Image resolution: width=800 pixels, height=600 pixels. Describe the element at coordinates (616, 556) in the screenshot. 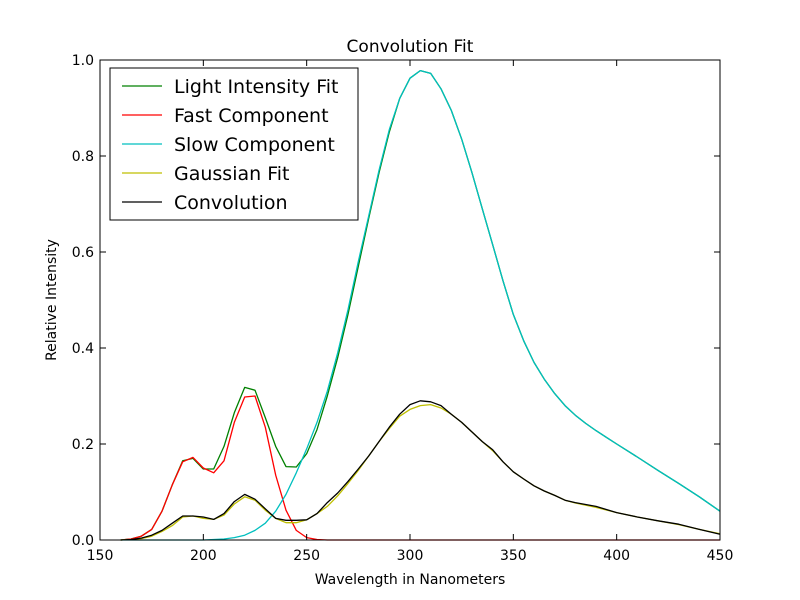

I see `x-tick-label: 400` at that location.